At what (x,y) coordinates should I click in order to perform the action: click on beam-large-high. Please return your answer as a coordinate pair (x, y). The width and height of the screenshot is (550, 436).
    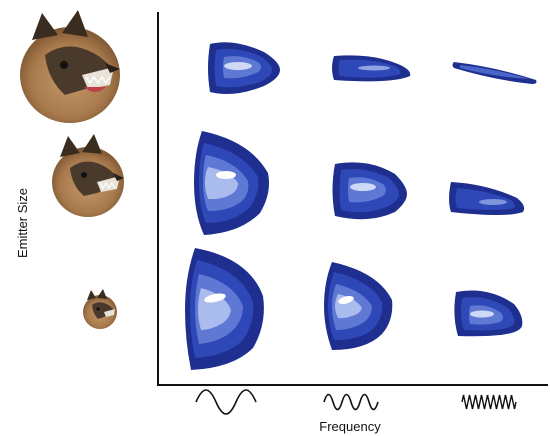
    Looking at the image, I should click on (494, 73).